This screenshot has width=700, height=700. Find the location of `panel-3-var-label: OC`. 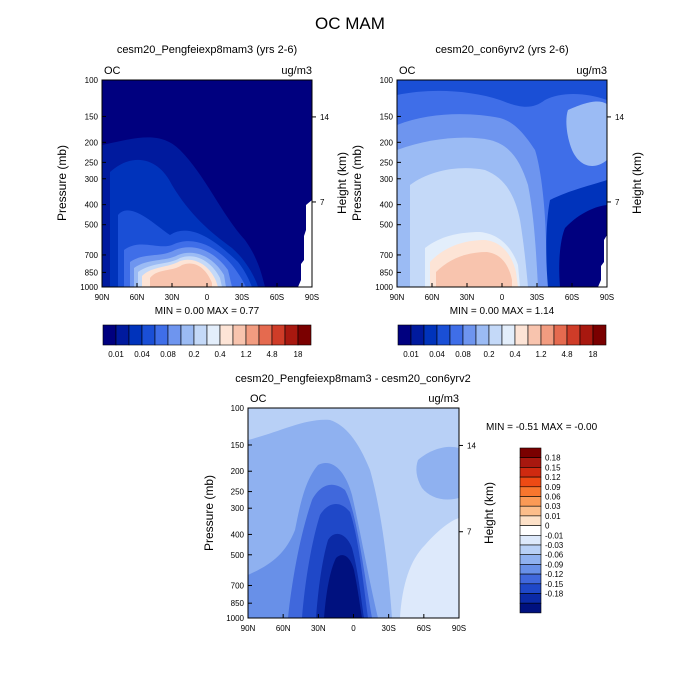

panel-3-var-label: OC is located at coordinates (258, 399).